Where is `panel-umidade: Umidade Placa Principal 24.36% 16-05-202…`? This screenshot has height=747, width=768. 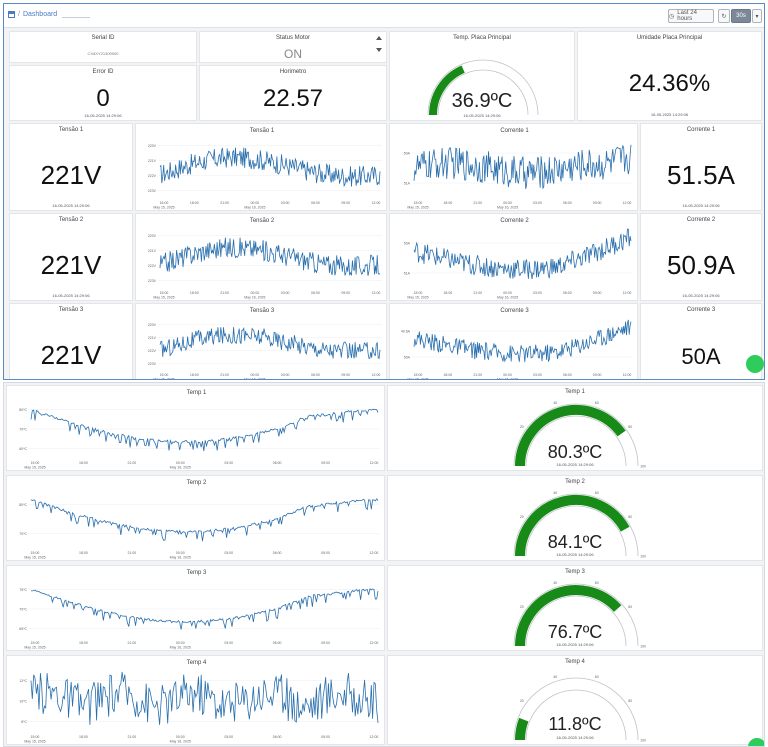
panel-umidade: Umidade Placa Principal 24.36% 16-05-202… is located at coordinates (669, 76).